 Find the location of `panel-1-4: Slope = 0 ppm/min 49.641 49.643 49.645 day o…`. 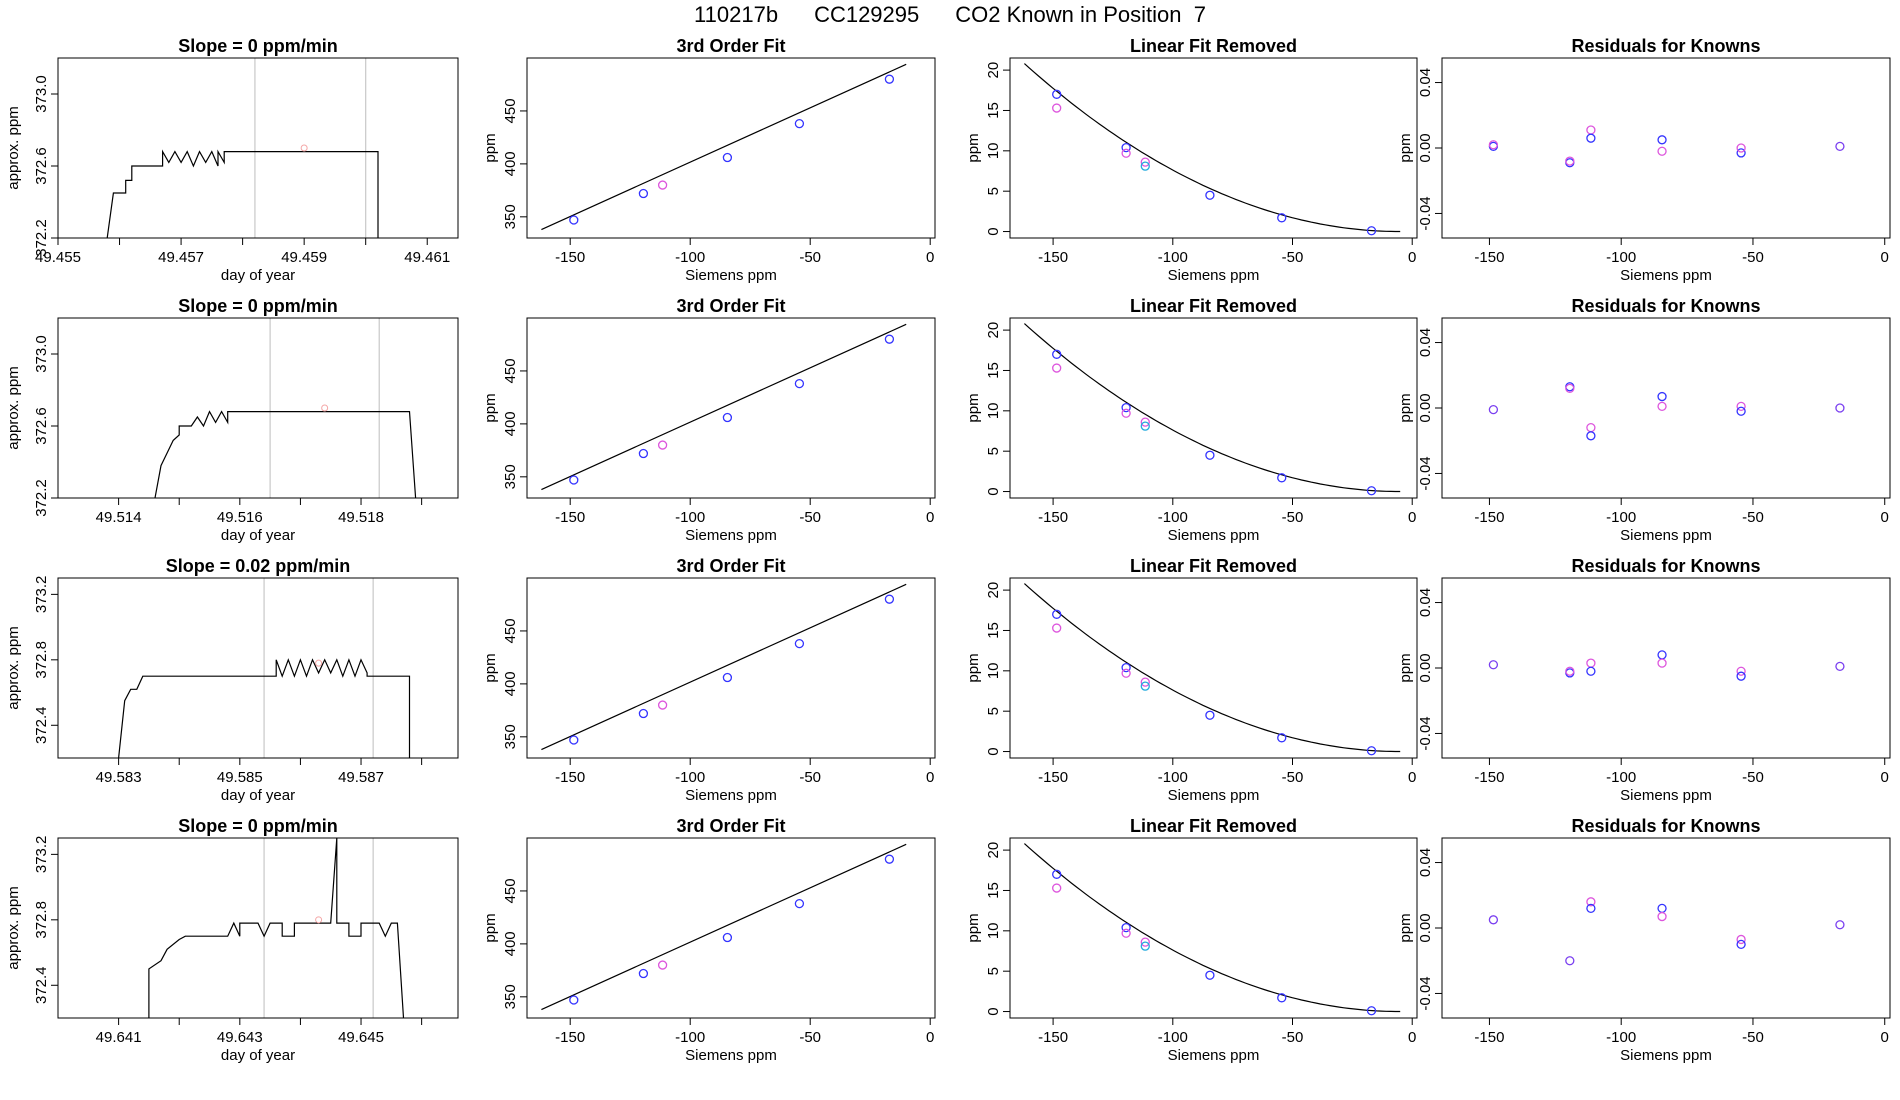

panel-1-4: Slope = 0 ppm/min 49.641 49.643 49.645 day o… is located at coordinates (232, 940).